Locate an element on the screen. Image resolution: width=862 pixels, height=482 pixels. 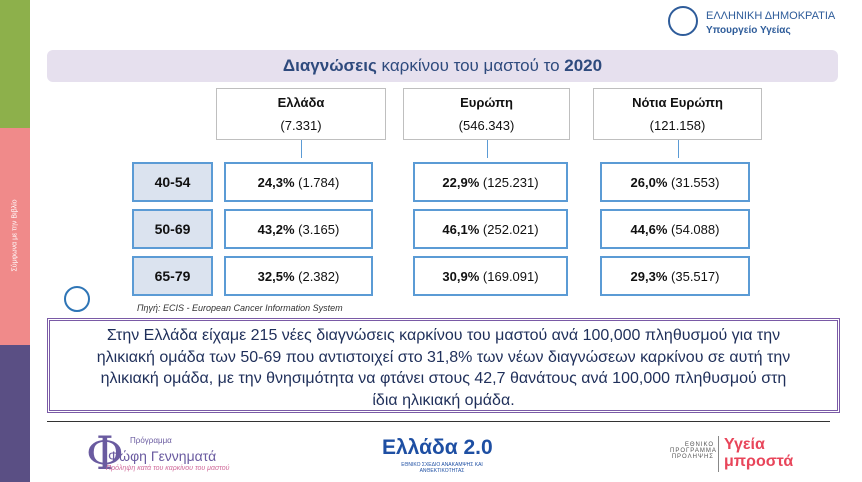
cell-pct: 32,5% is located at coordinates (276, 276).